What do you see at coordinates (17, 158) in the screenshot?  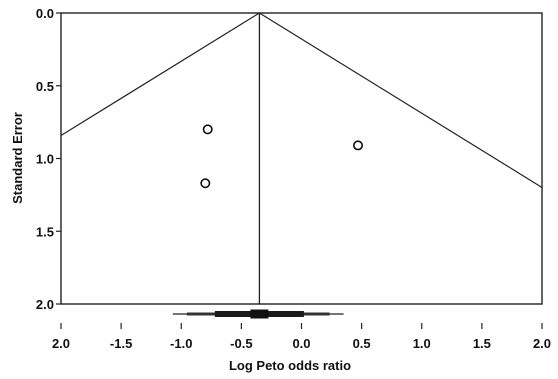 I see `y-axis-title: Standard Error` at bounding box center [17, 158].